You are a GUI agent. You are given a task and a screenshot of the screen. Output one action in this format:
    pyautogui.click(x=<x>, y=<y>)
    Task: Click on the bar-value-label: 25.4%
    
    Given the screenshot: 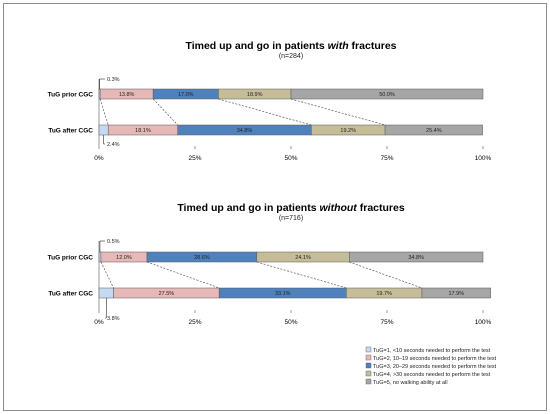 What is the action you would take?
    pyautogui.click(x=434, y=131)
    